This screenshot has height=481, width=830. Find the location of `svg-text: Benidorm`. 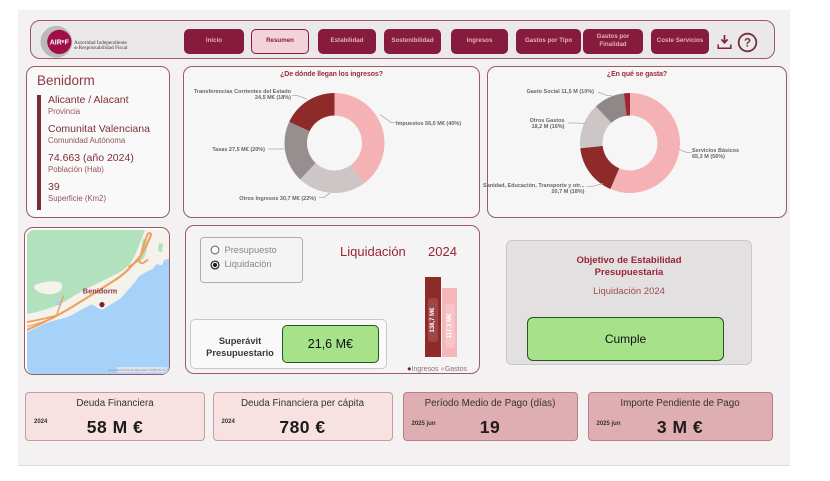

svg-text: Benidorm is located at coordinates (99, 290).